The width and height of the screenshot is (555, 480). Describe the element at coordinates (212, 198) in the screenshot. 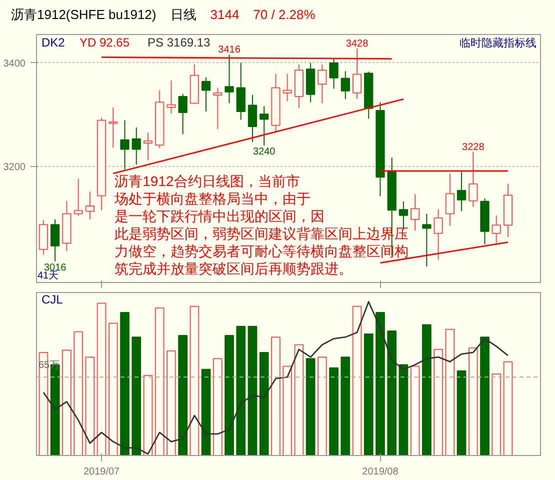

I see `annotation: 场处于横向盘整格局当中，由于` at that location.